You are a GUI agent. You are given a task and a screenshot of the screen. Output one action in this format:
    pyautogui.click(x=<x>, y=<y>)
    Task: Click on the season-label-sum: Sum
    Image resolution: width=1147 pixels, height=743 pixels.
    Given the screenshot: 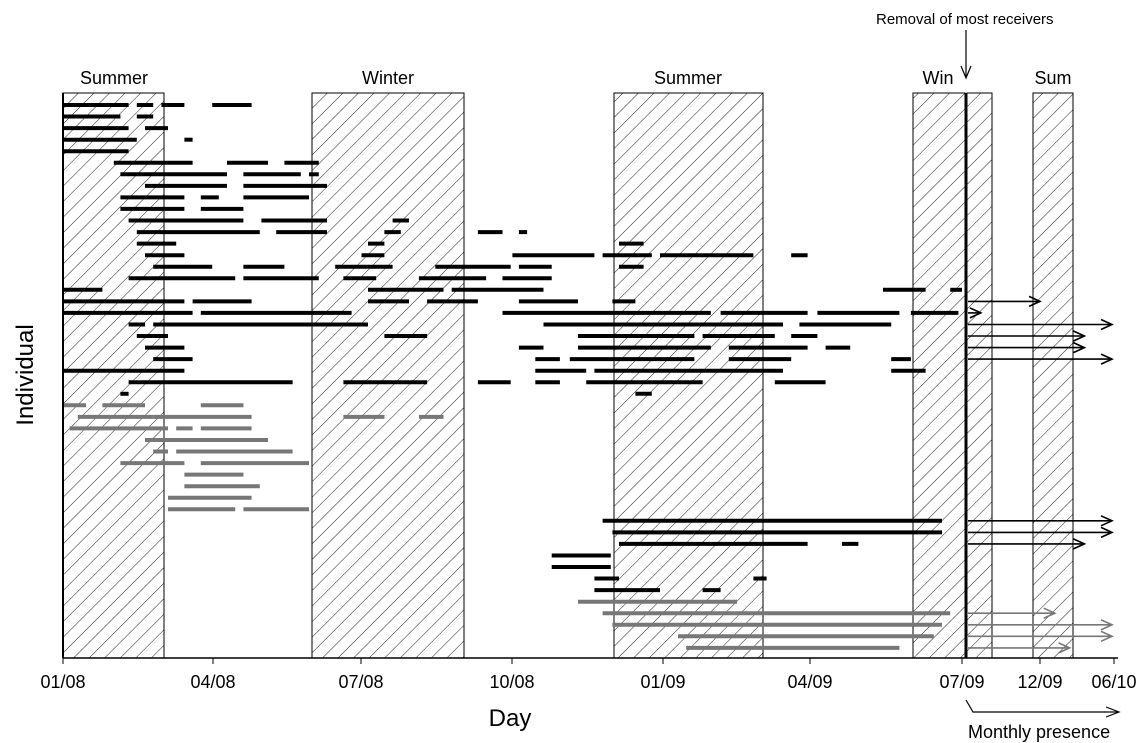 What is the action you would take?
    pyautogui.click(x=1052, y=78)
    